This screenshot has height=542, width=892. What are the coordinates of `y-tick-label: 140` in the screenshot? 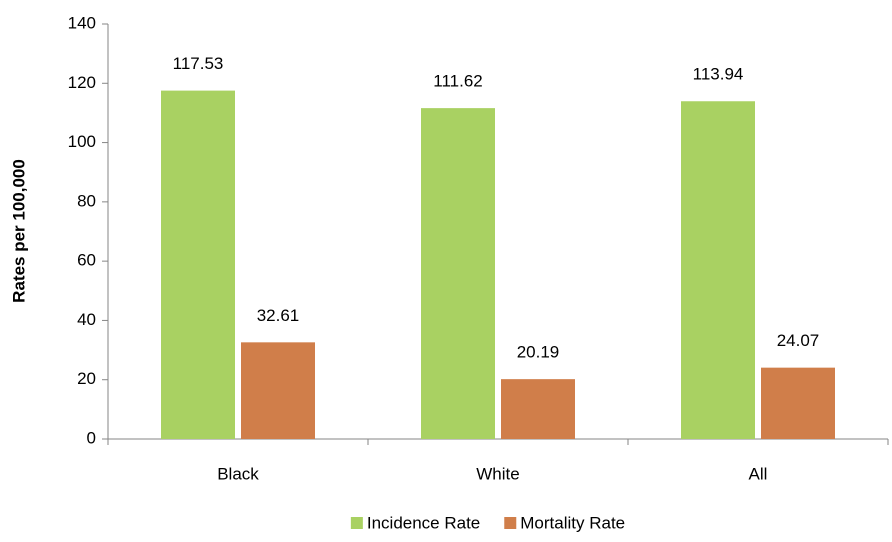 It's located at (82, 22).